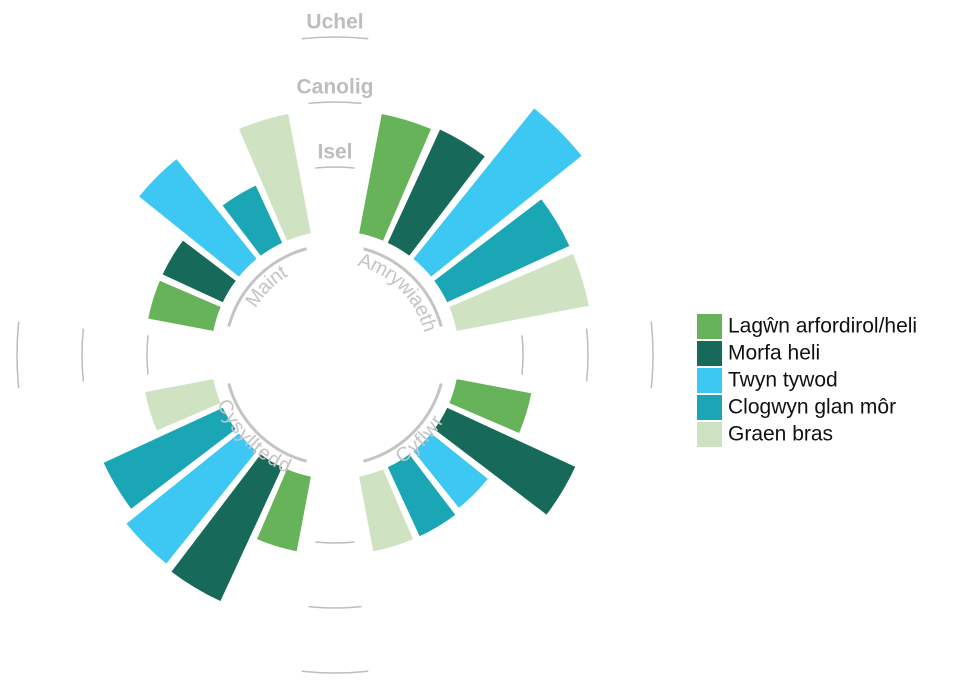 The width and height of the screenshot is (954, 690). What do you see at coordinates (812, 407) in the screenshot?
I see `legend-label: Clogwyn glan môr` at bounding box center [812, 407].